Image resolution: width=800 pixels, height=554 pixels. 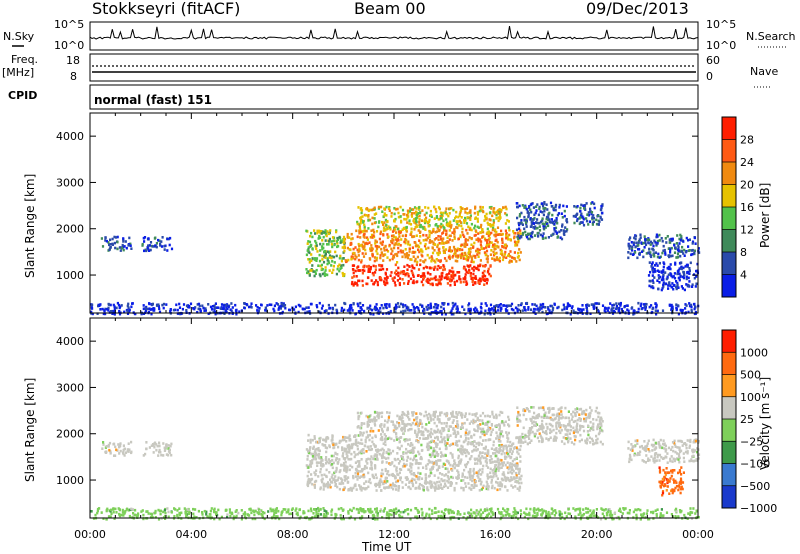 I want to click on colorbar-tick-label: 28, so click(x=747, y=140).